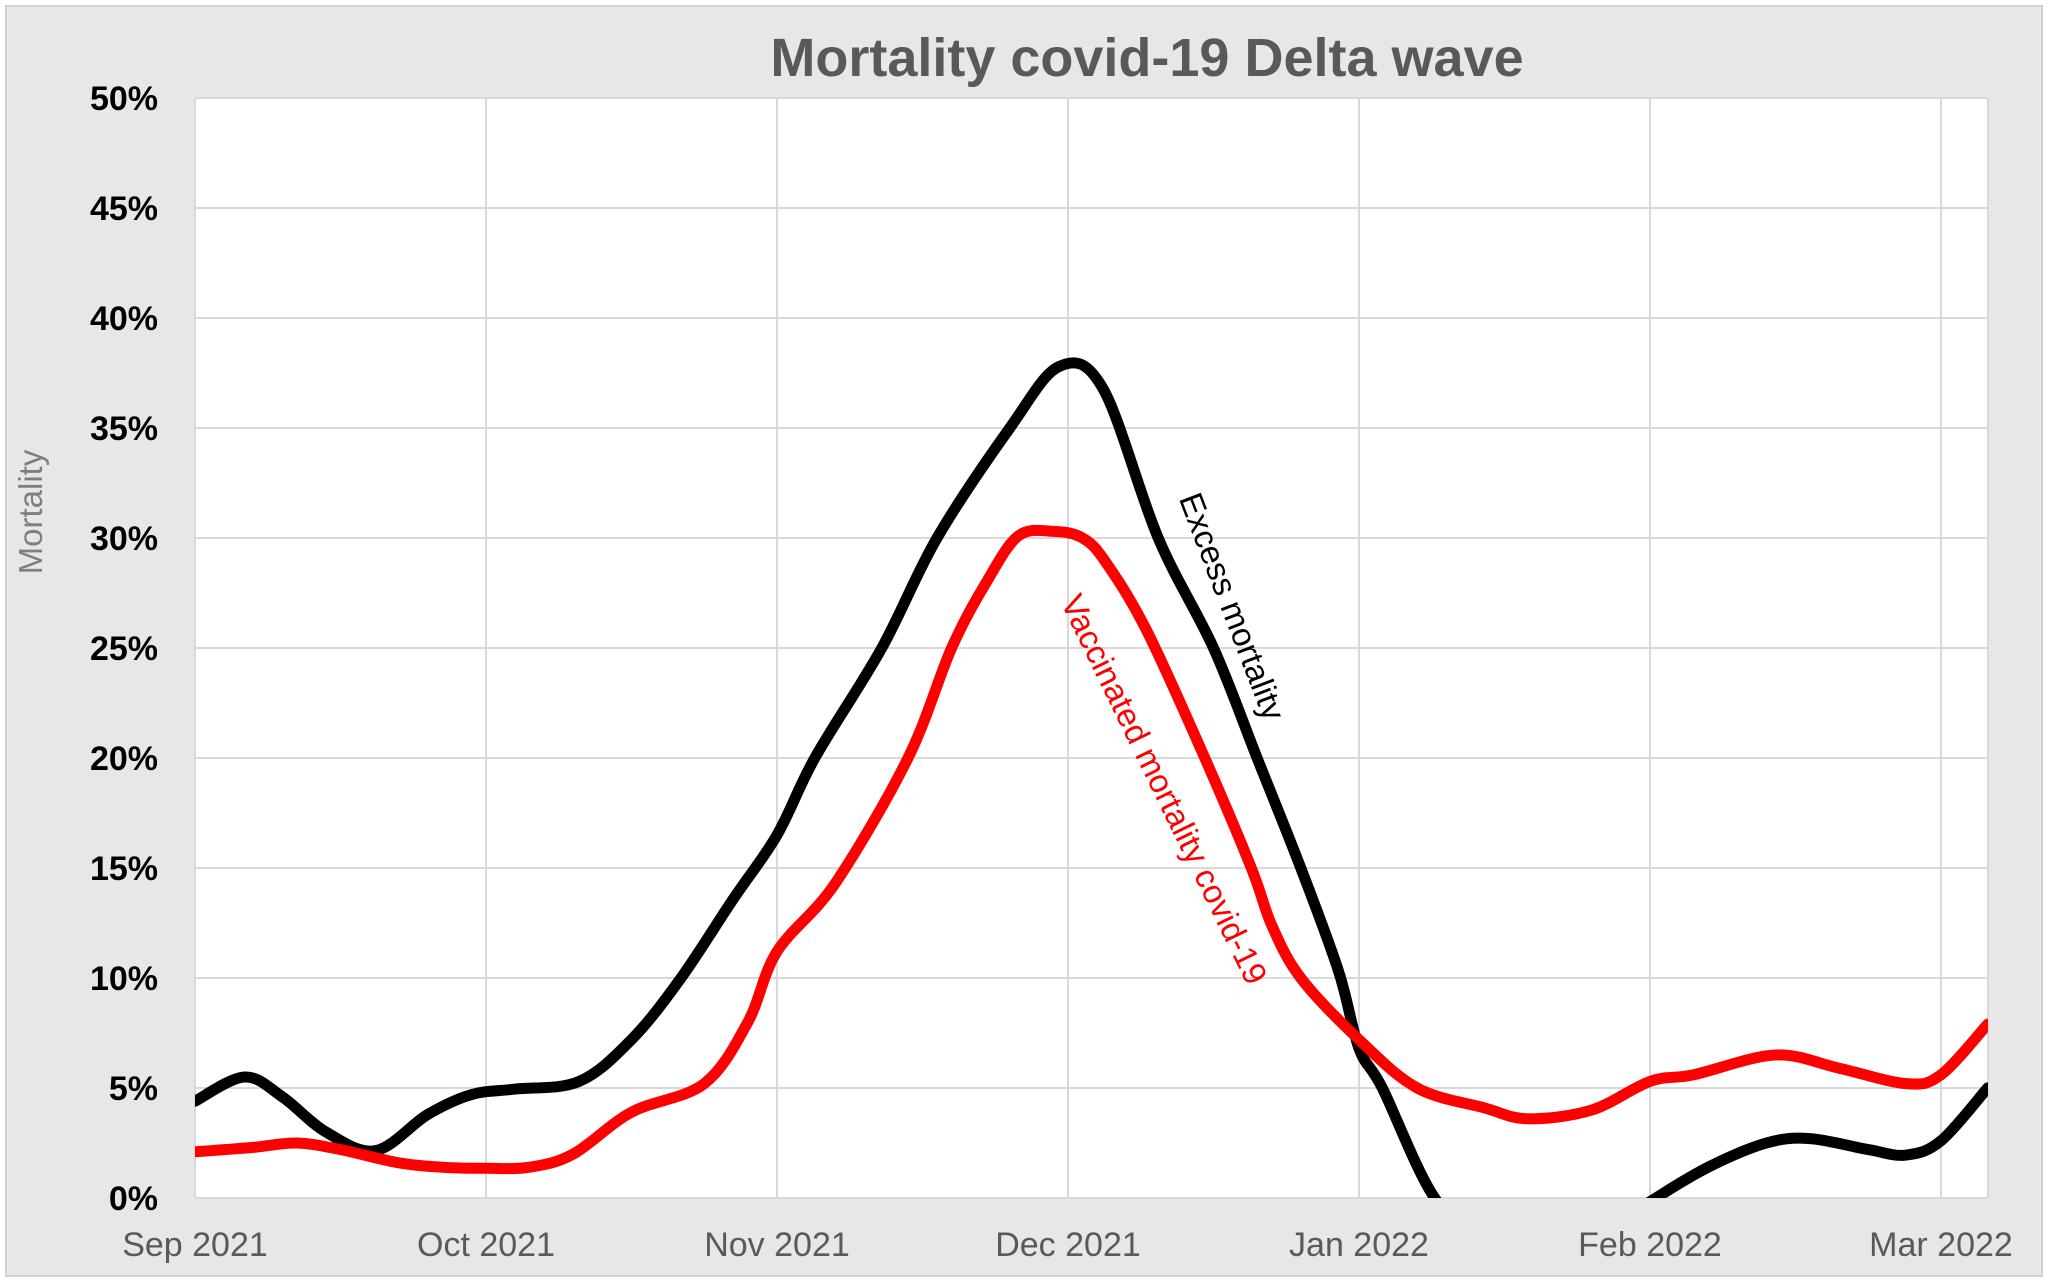  I want to click on y-tick-label: 5%, so click(133, 1089).